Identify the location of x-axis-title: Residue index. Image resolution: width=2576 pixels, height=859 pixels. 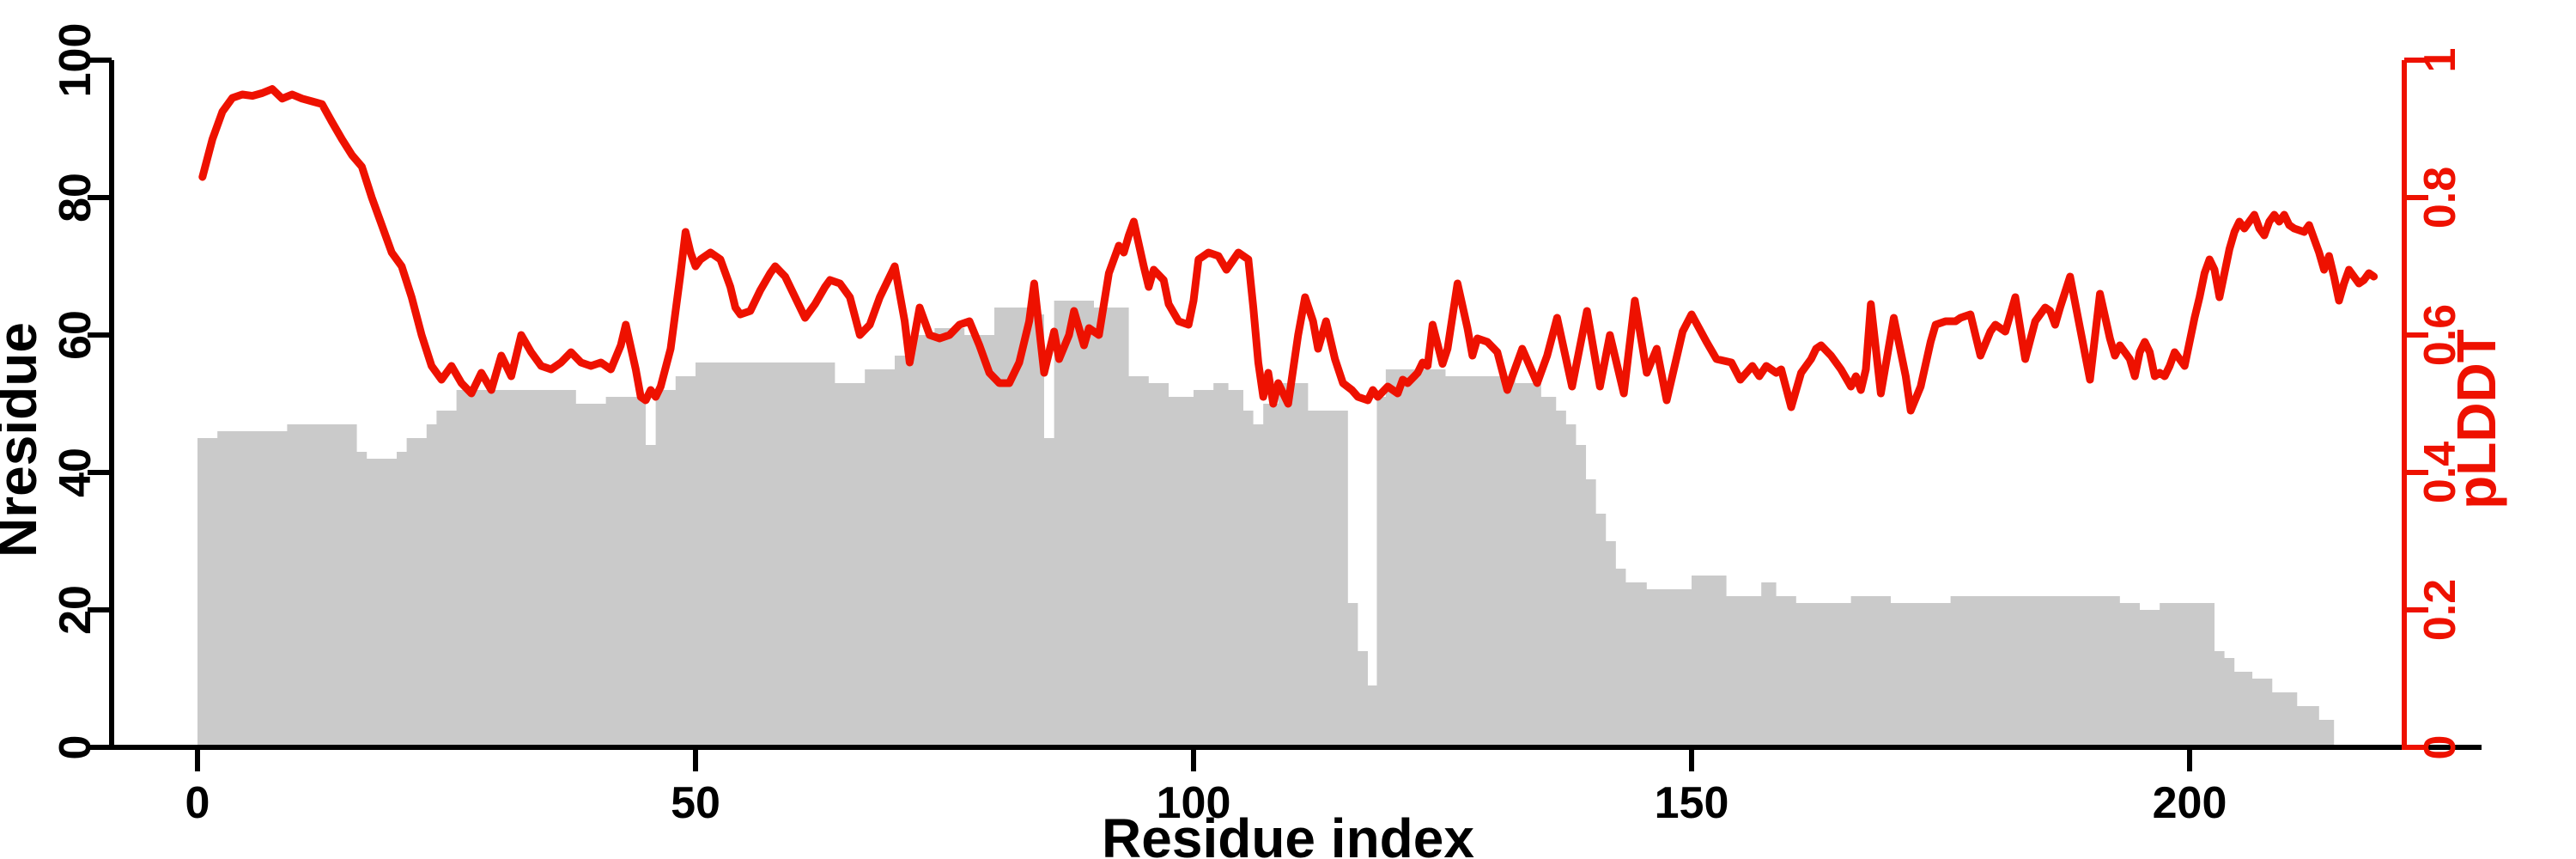
(1288, 833).